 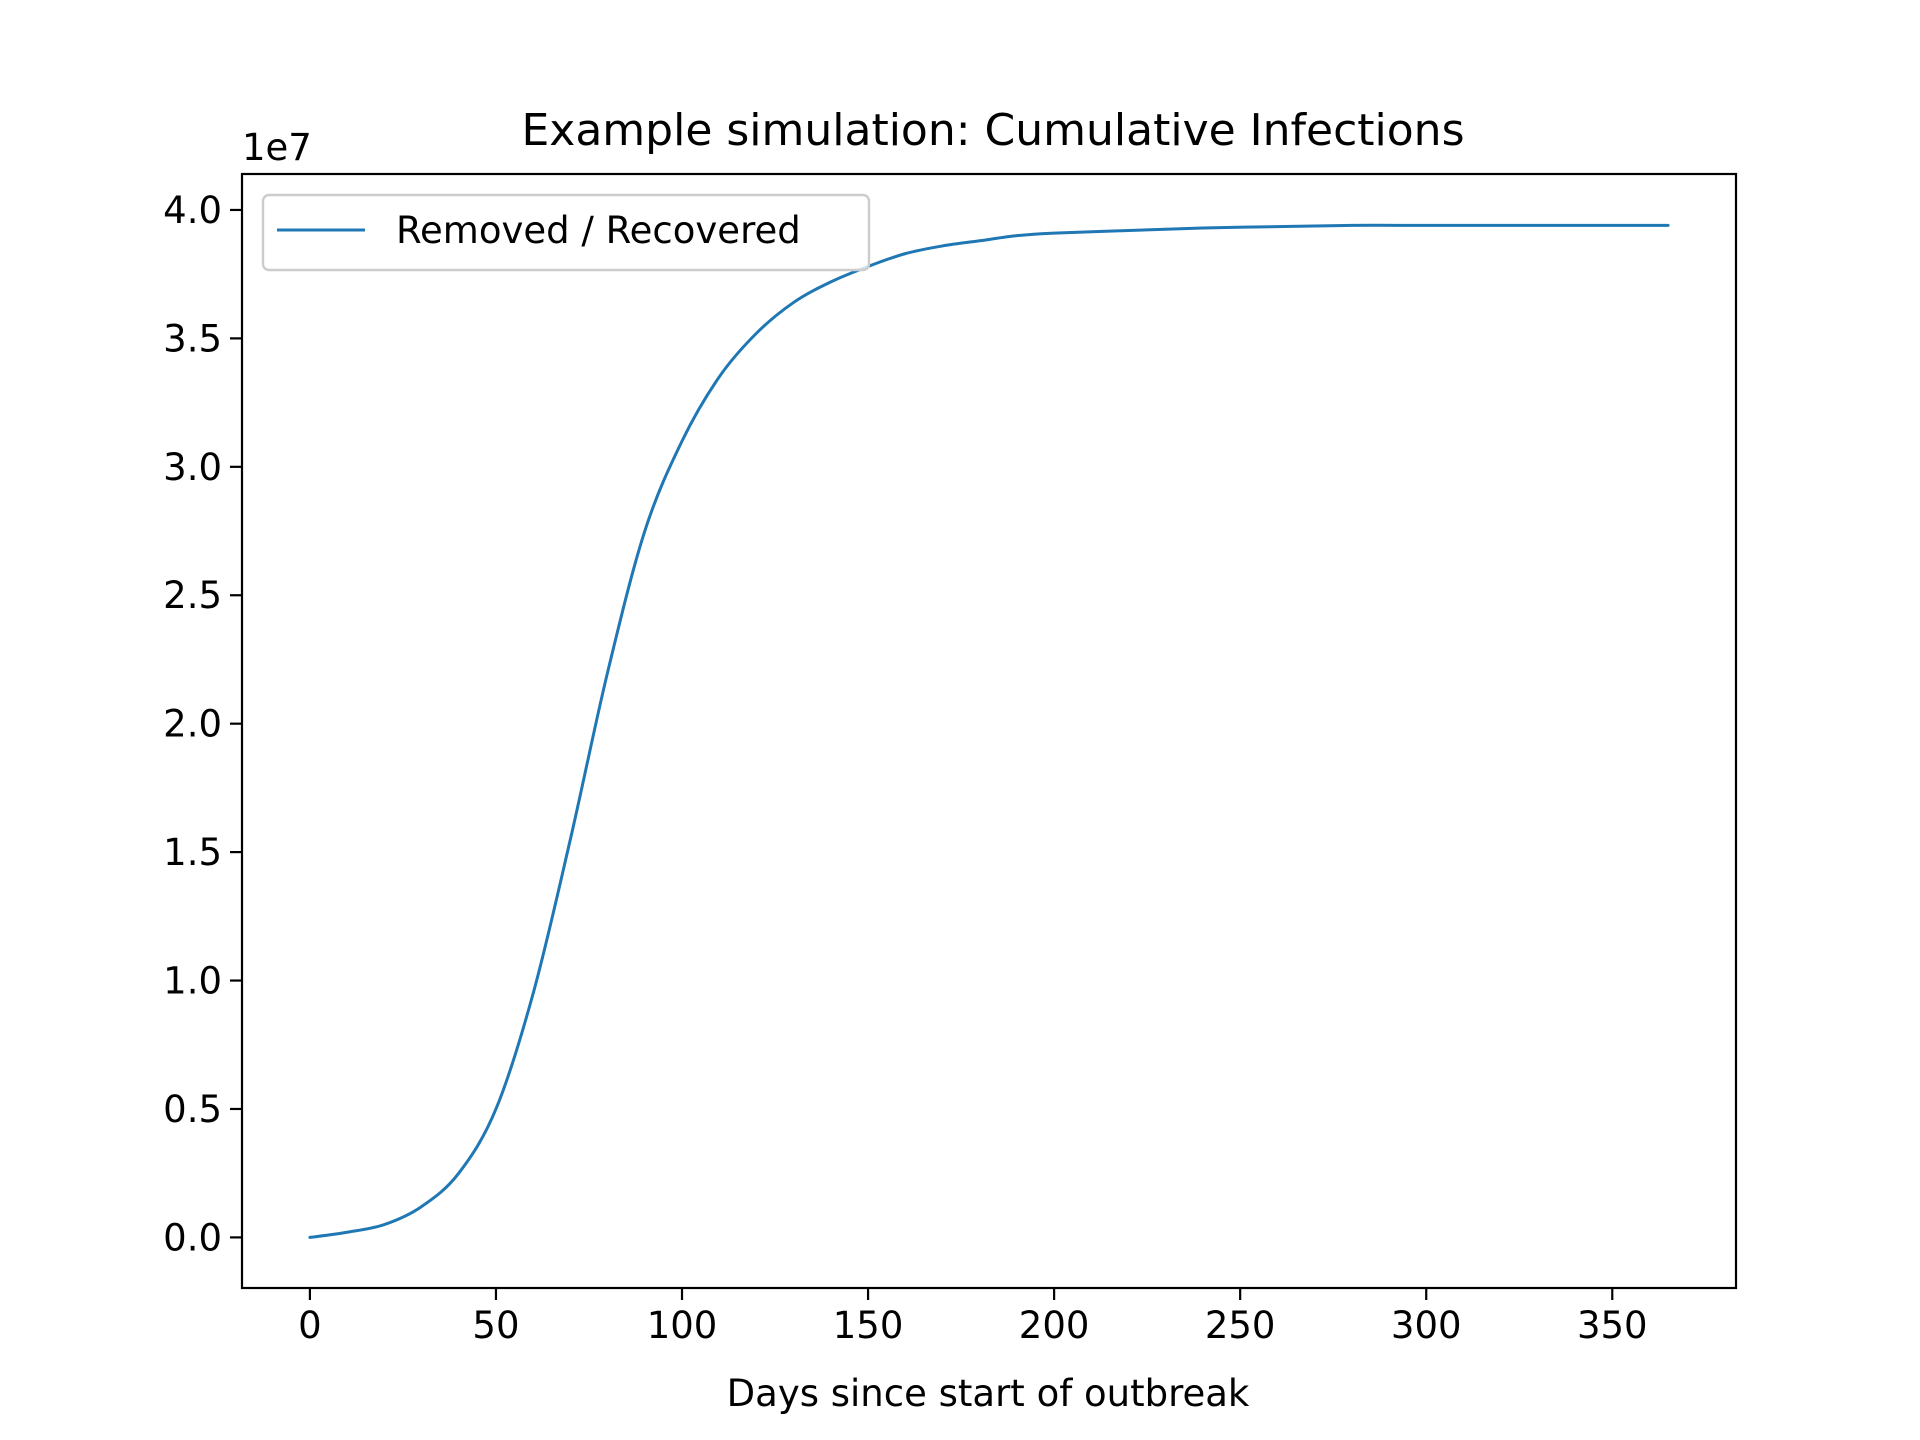 What do you see at coordinates (192, 1109) in the screenshot?
I see `y-tick-label: 0.5` at bounding box center [192, 1109].